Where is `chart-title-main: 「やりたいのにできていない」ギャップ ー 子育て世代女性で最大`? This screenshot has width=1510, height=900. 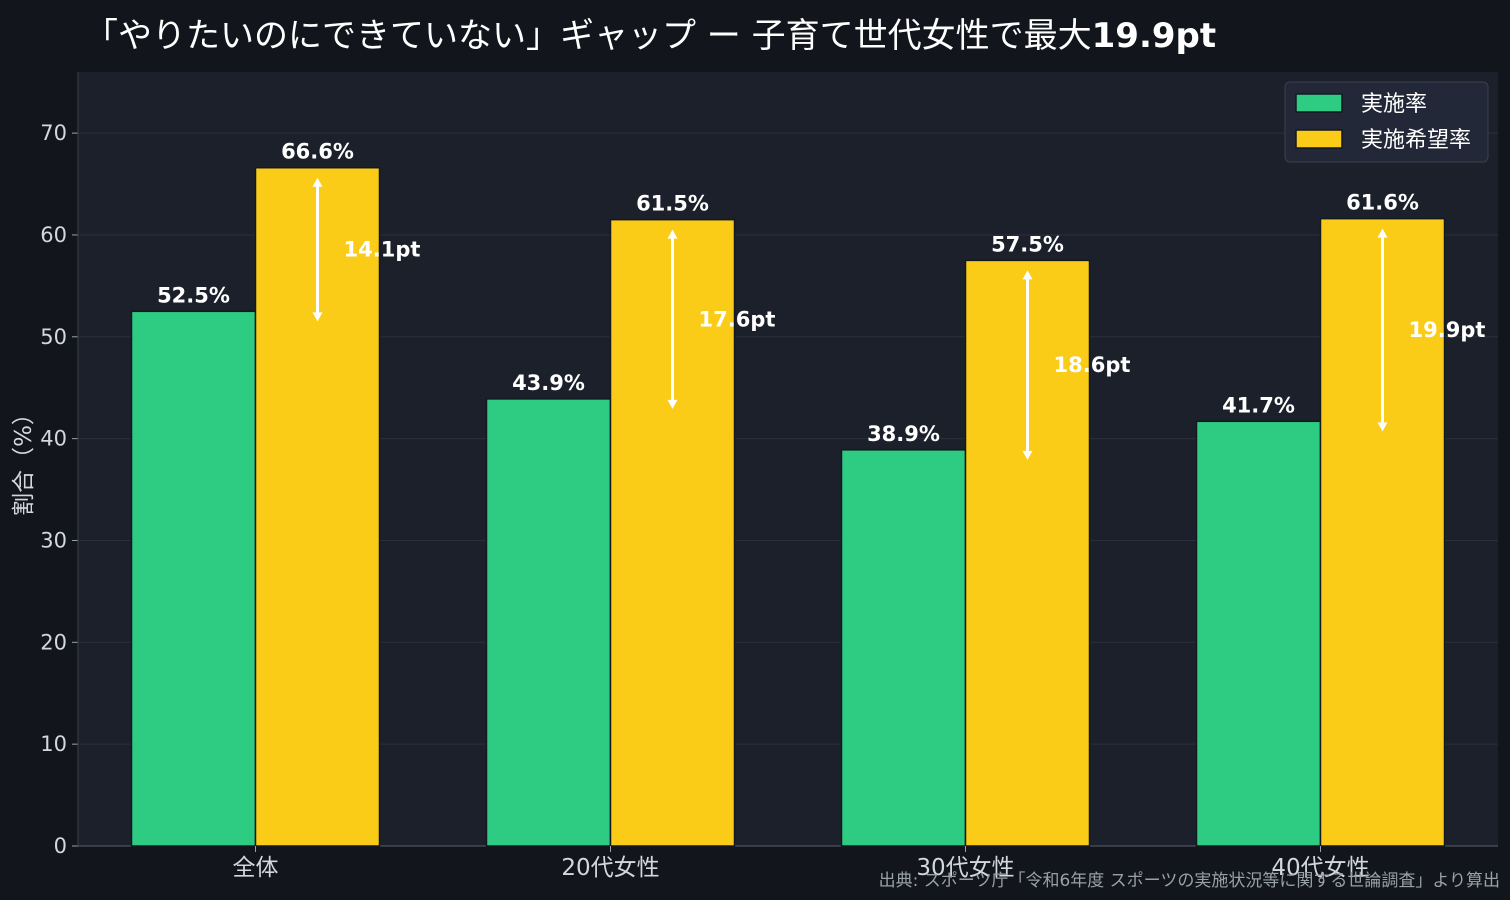
chart-title-main: 「やりたいのにできていない」ギャップ ー 子育て世代女性で最大 is located at coordinates (588, 36).